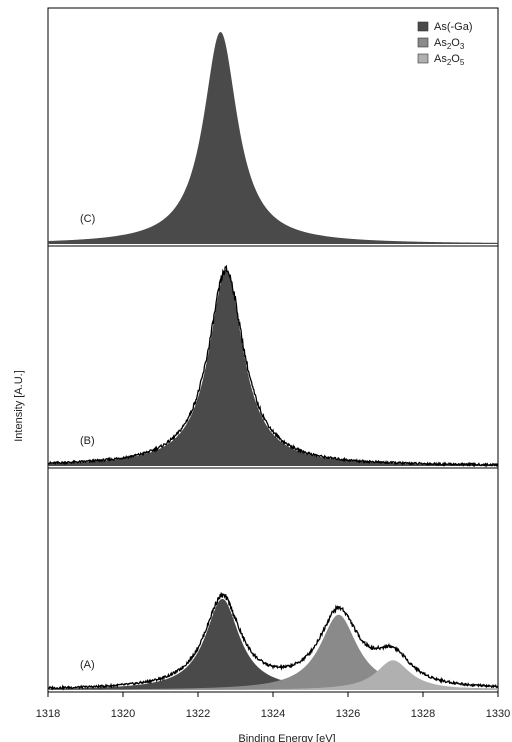 Image resolution: width=512 pixels, height=742 pixels. I want to click on peak-as-ga-, so click(273, 644).